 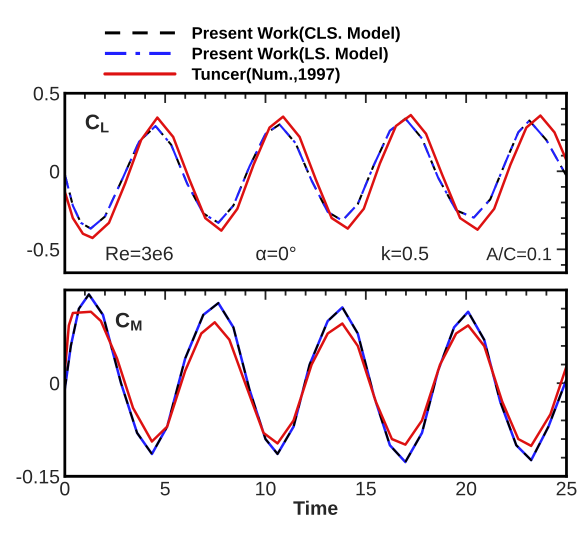 What do you see at coordinates (290, 55) in the screenshot?
I see `legend-label: Present Work(LS. Model)` at bounding box center [290, 55].